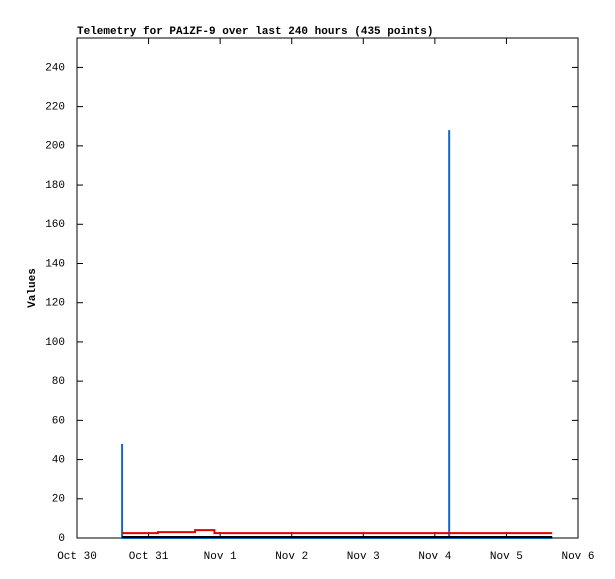 Image resolution: width=615 pixels, height=579 pixels. What do you see at coordinates (220, 557) in the screenshot?
I see `x-tick-label: Nov 1` at bounding box center [220, 557].